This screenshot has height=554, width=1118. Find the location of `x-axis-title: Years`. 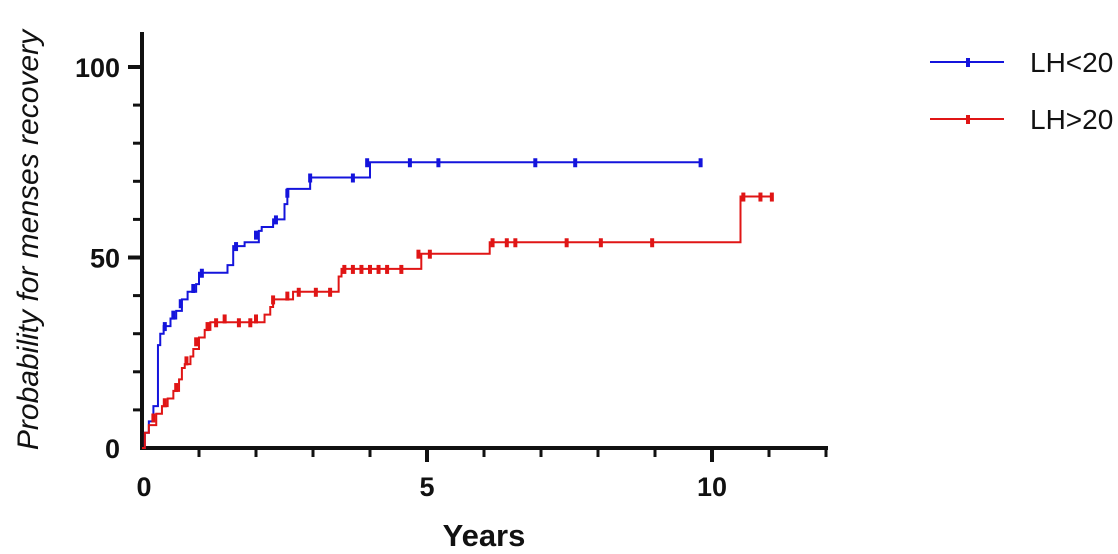

x-axis-title: Years is located at coordinates (484, 533).